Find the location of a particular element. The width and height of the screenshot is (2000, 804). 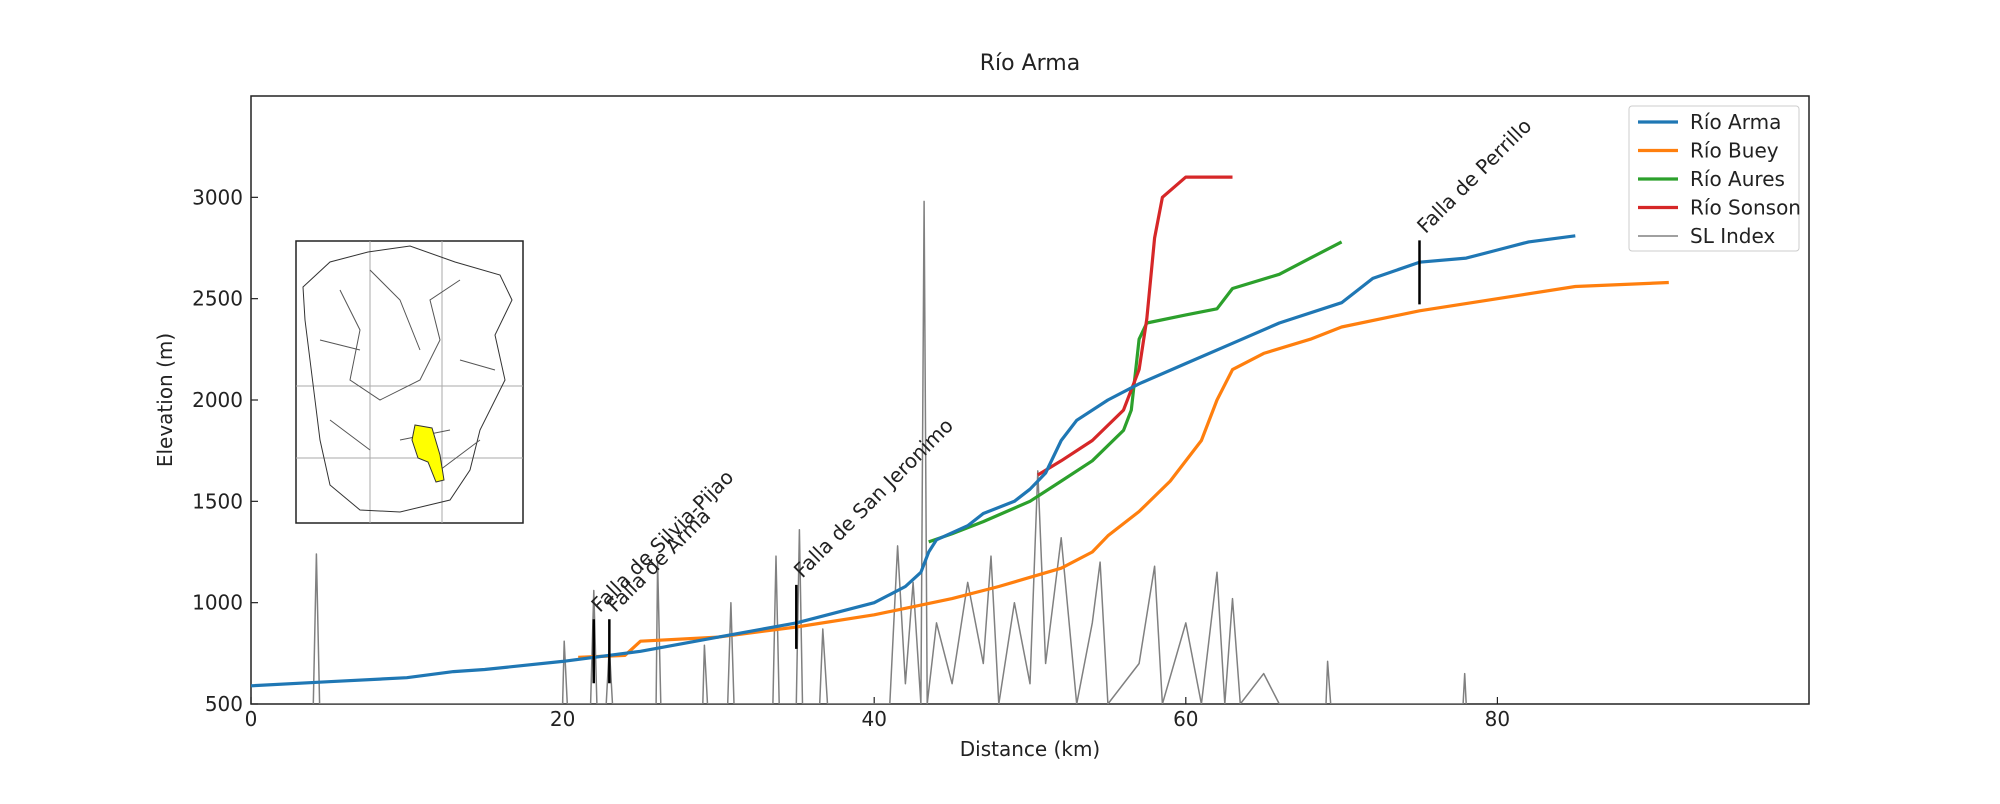

legend-box is located at coordinates (1714, 178).